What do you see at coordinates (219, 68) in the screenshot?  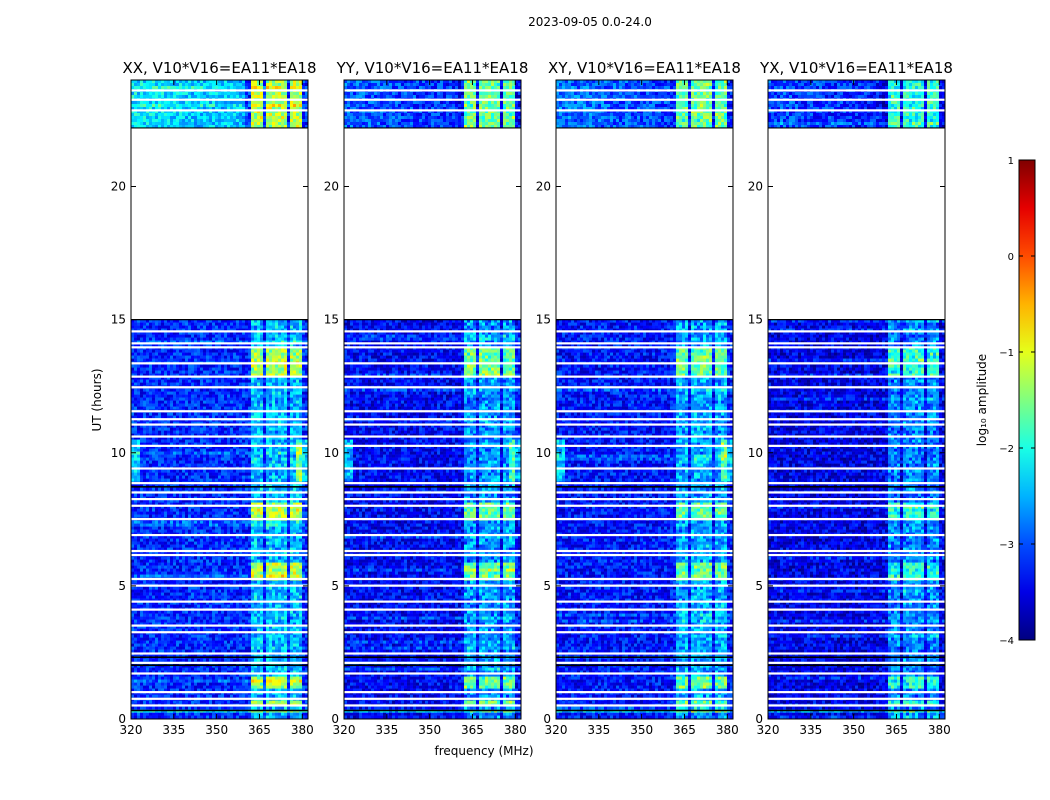 I see `panel-title: XX, V10*V16=EA11*EA18` at bounding box center [219, 68].